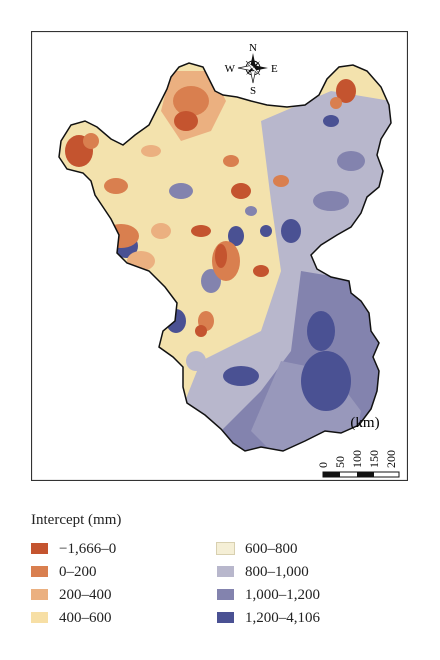 The width and height of the screenshot is (440, 660). What do you see at coordinates (88, 549) in the screenshot?
I see `legend-label: −1,666–0` at bounding box center [88, 549].